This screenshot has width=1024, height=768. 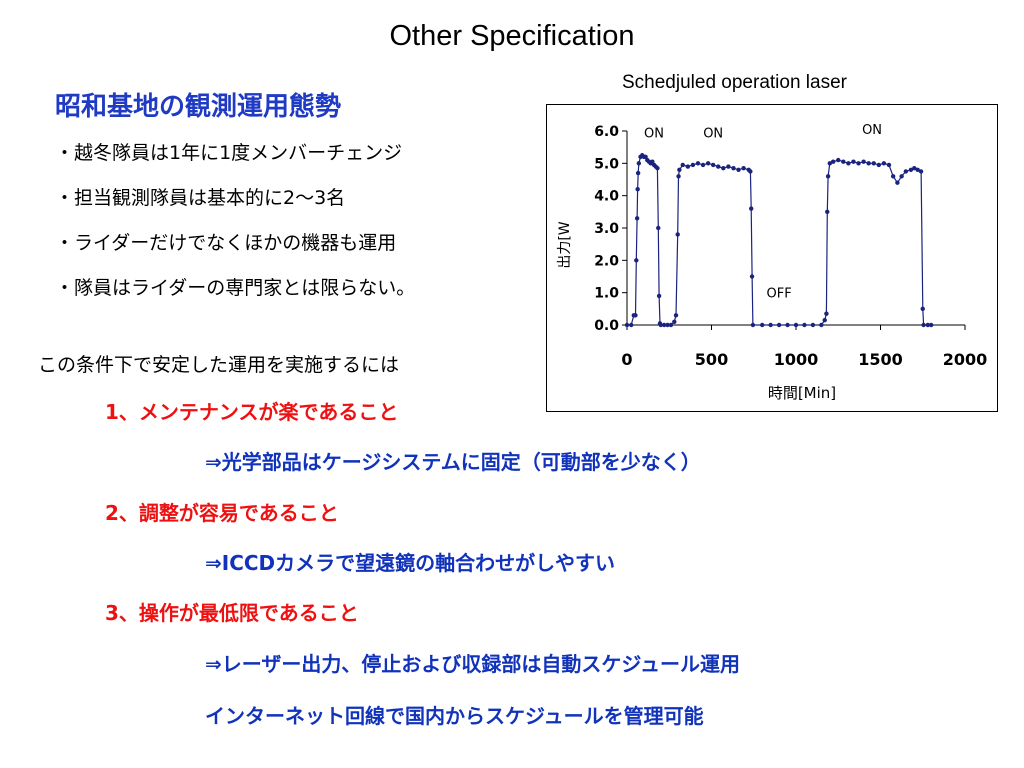 What do you see at coordinates (965, 359) in the screenshot?
I see `x-tick-label: 2000` at bounding box center [965, 359].